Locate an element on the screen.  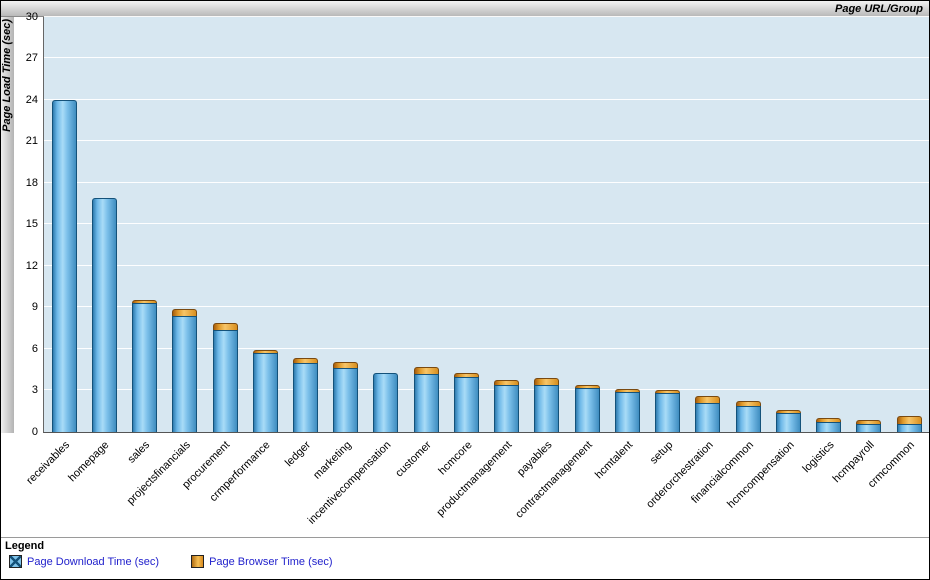
bar-ledger is located at coordinates (306, 395).